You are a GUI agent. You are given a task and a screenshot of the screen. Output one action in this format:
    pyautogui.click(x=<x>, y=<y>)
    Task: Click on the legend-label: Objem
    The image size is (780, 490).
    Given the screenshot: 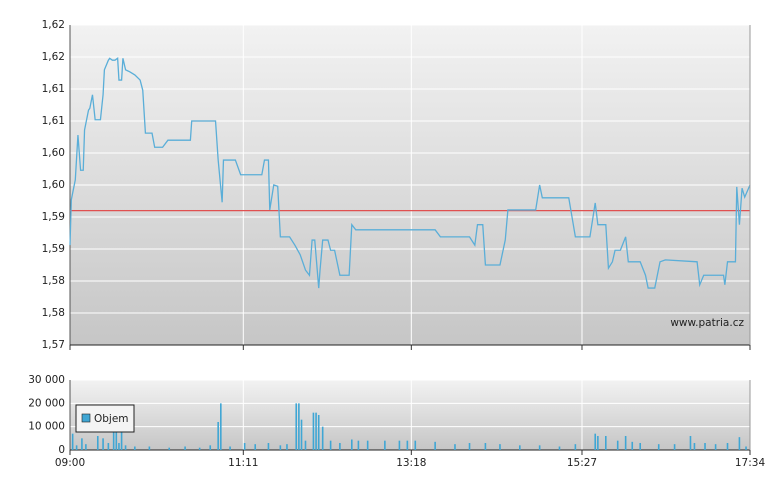 What is the action you would take?
    pyautogui.click(x=111, y=419)
    